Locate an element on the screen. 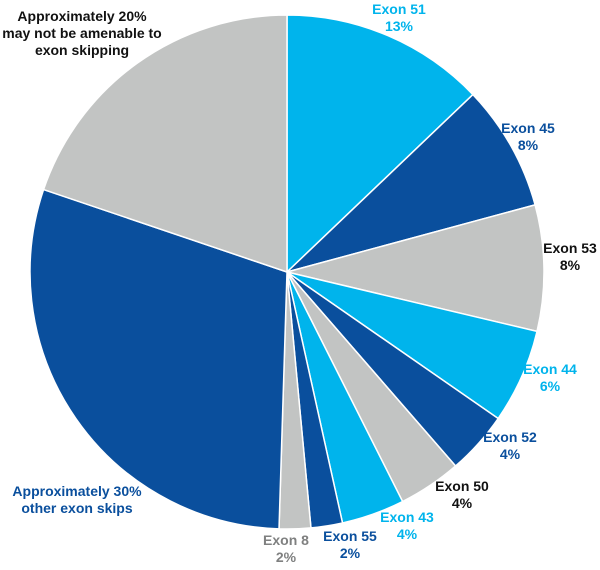  slice-label: Exon 45 8% is located at coordinates (528, 136).